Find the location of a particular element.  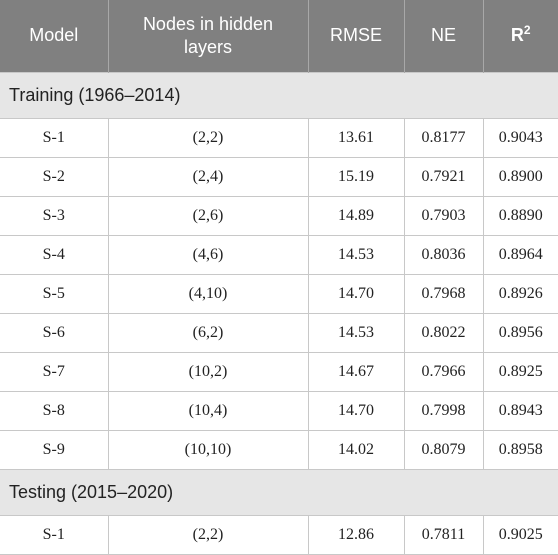

cell-rmse: 14.67 is located at coordinates (356, 371).